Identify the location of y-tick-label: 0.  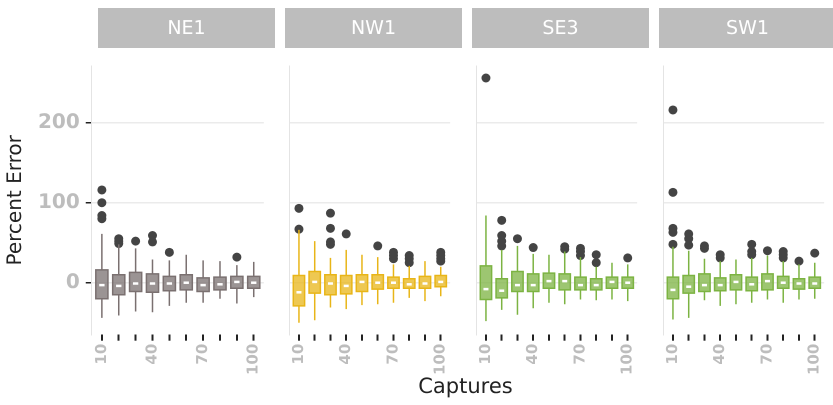
(73, 280).